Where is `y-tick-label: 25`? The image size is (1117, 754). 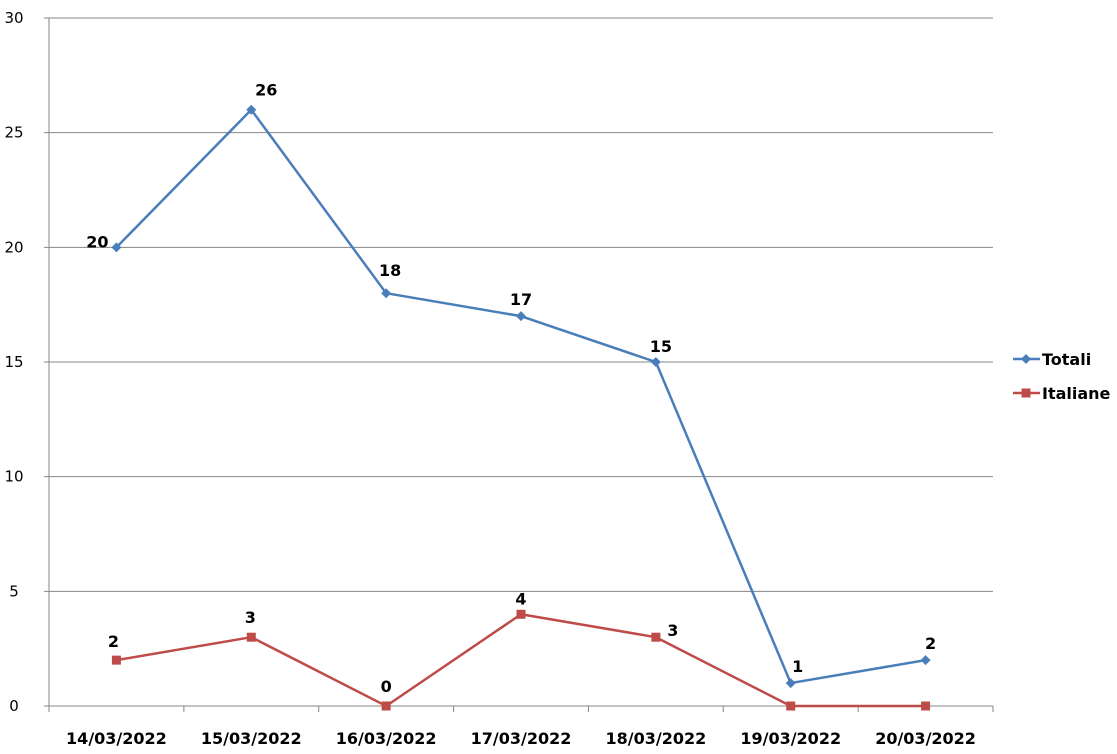
y-tick-label: 25 is located at coordinates (13, 133).